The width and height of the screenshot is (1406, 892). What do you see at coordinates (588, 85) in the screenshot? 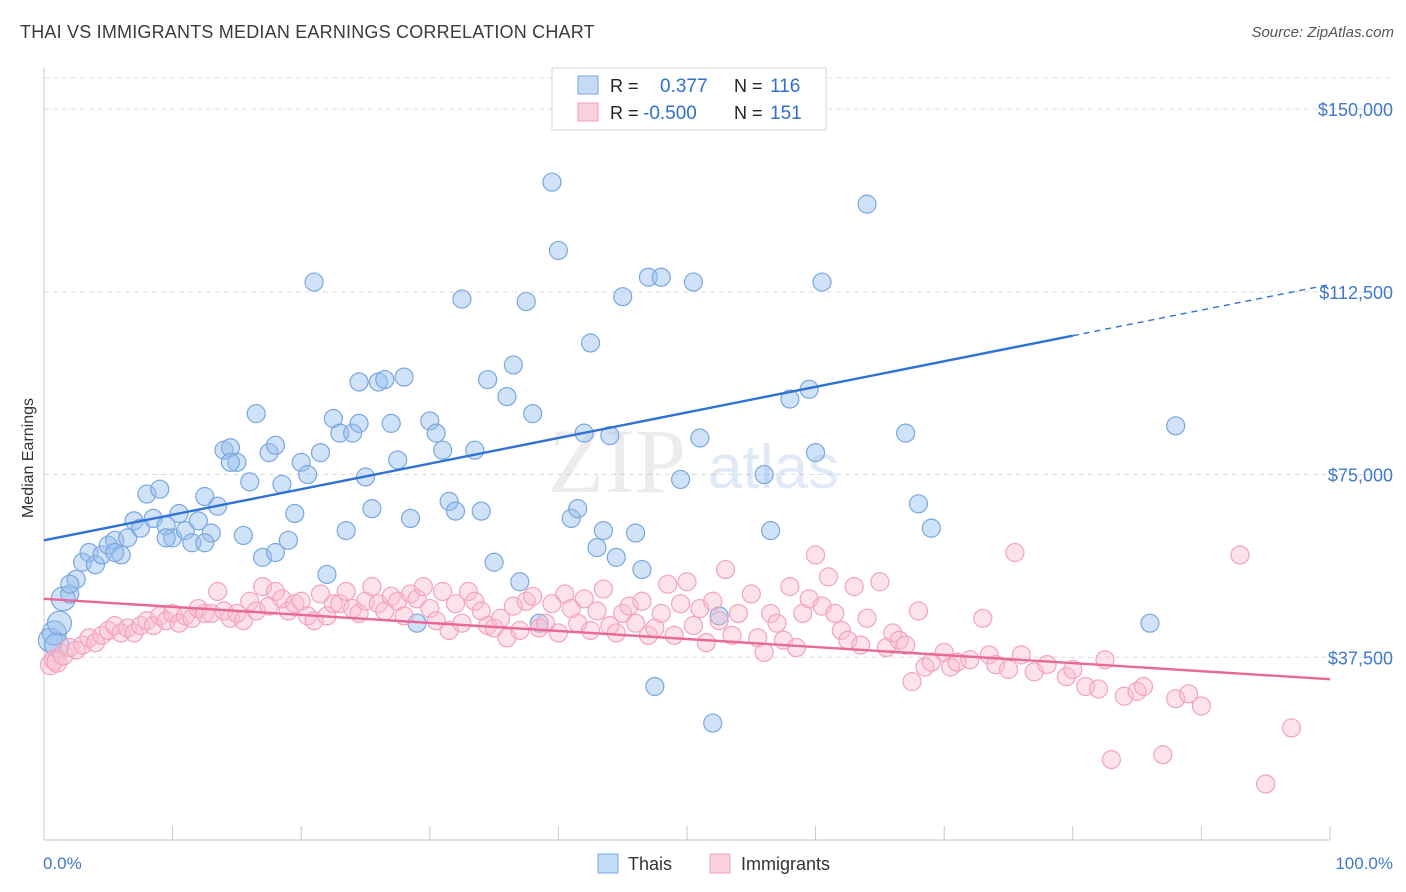
I see `thais-swatch` at bounding box center [588, 85].